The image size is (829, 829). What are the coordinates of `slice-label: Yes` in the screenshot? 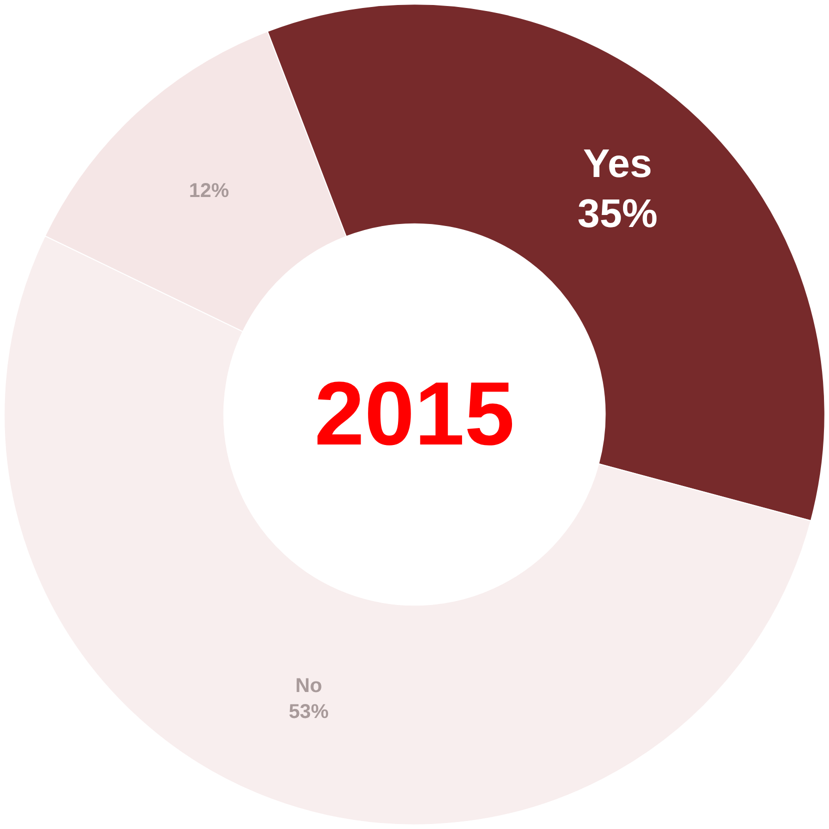 It's located at (617, 164).